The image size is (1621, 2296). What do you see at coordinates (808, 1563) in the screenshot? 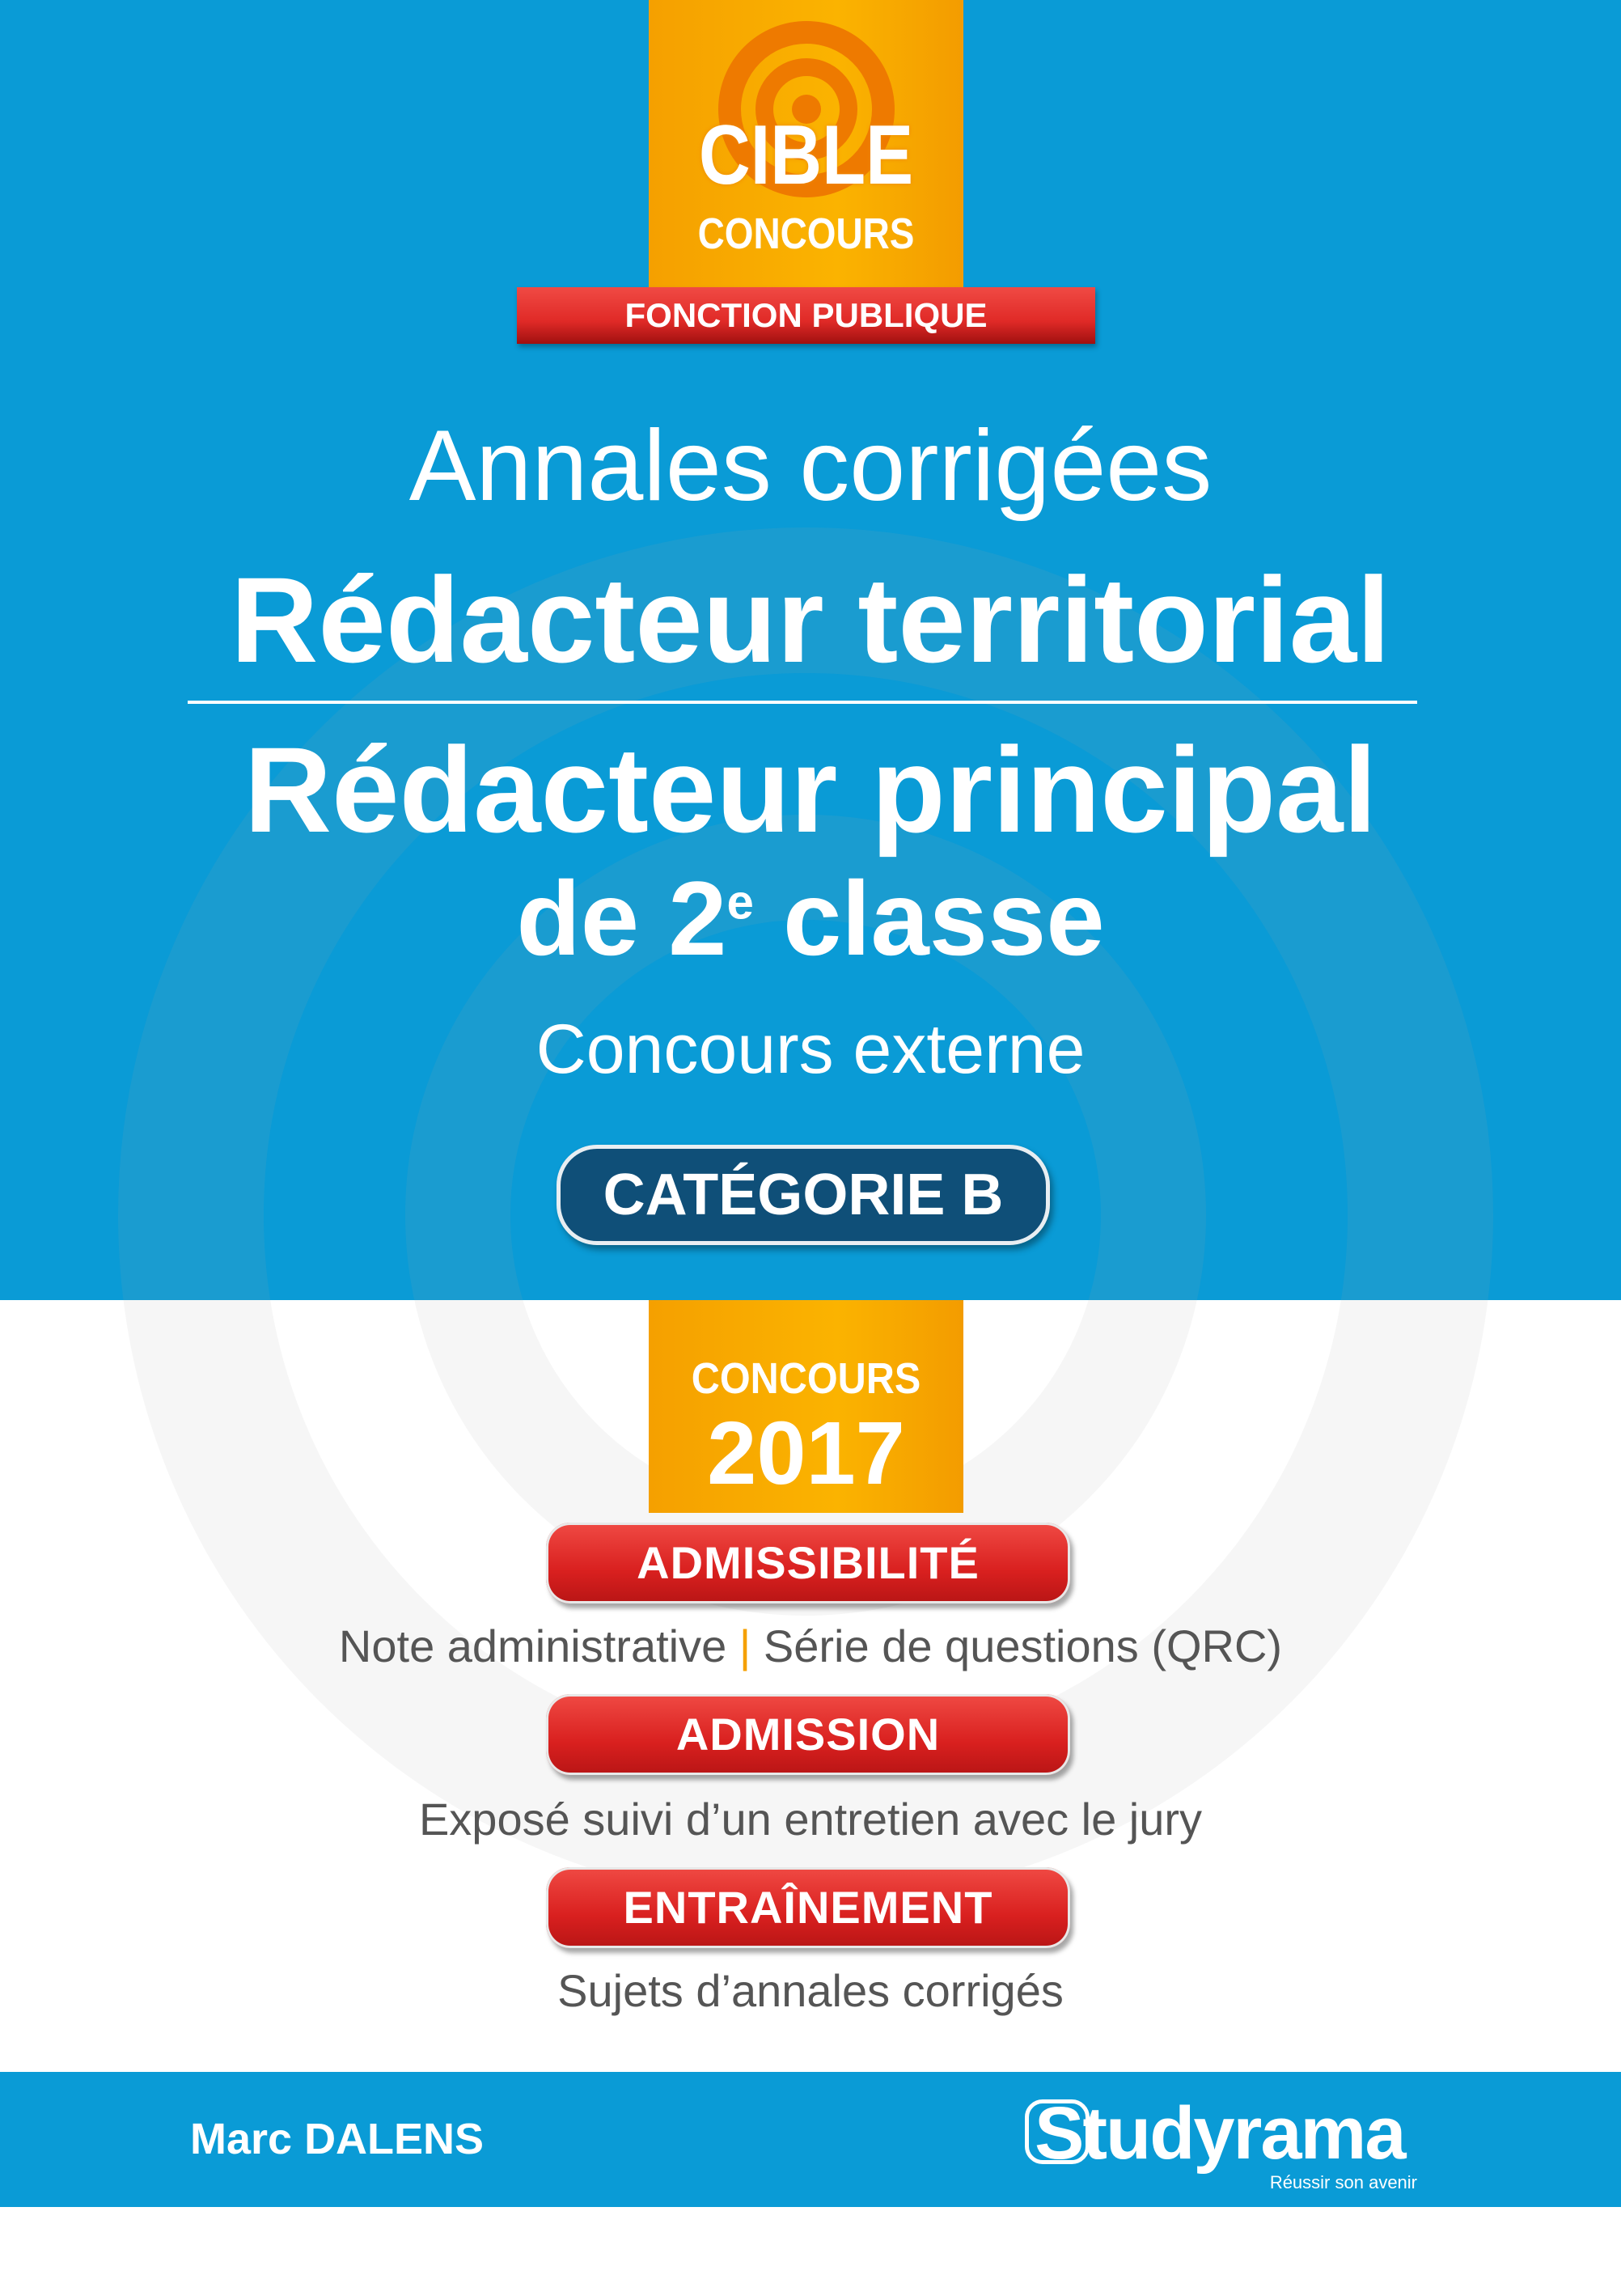
I see `section-admissibilite: ADMISSIBILITÉ` at bounding box center [808, 1563].